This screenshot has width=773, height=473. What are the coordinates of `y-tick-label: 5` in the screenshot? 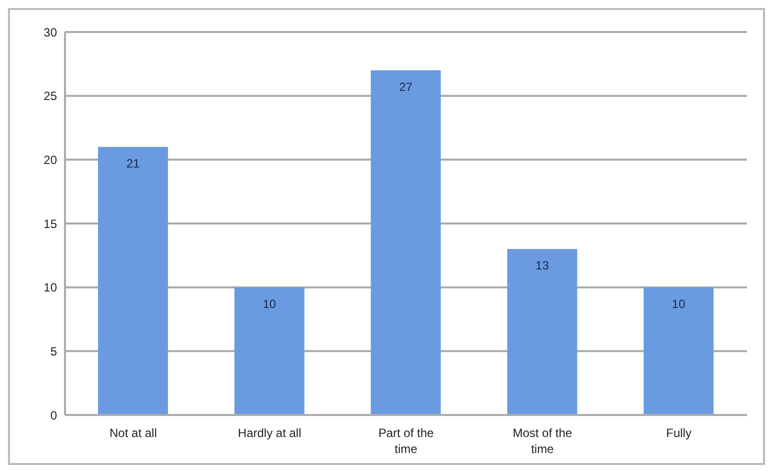 It's located at (54, 351).